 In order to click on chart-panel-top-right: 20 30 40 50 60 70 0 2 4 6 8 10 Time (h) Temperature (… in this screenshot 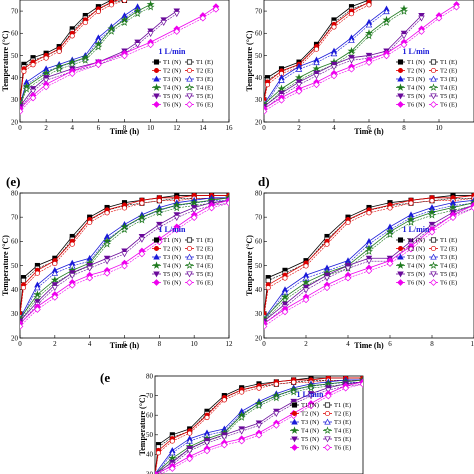, I will do `click(359, 68)`.